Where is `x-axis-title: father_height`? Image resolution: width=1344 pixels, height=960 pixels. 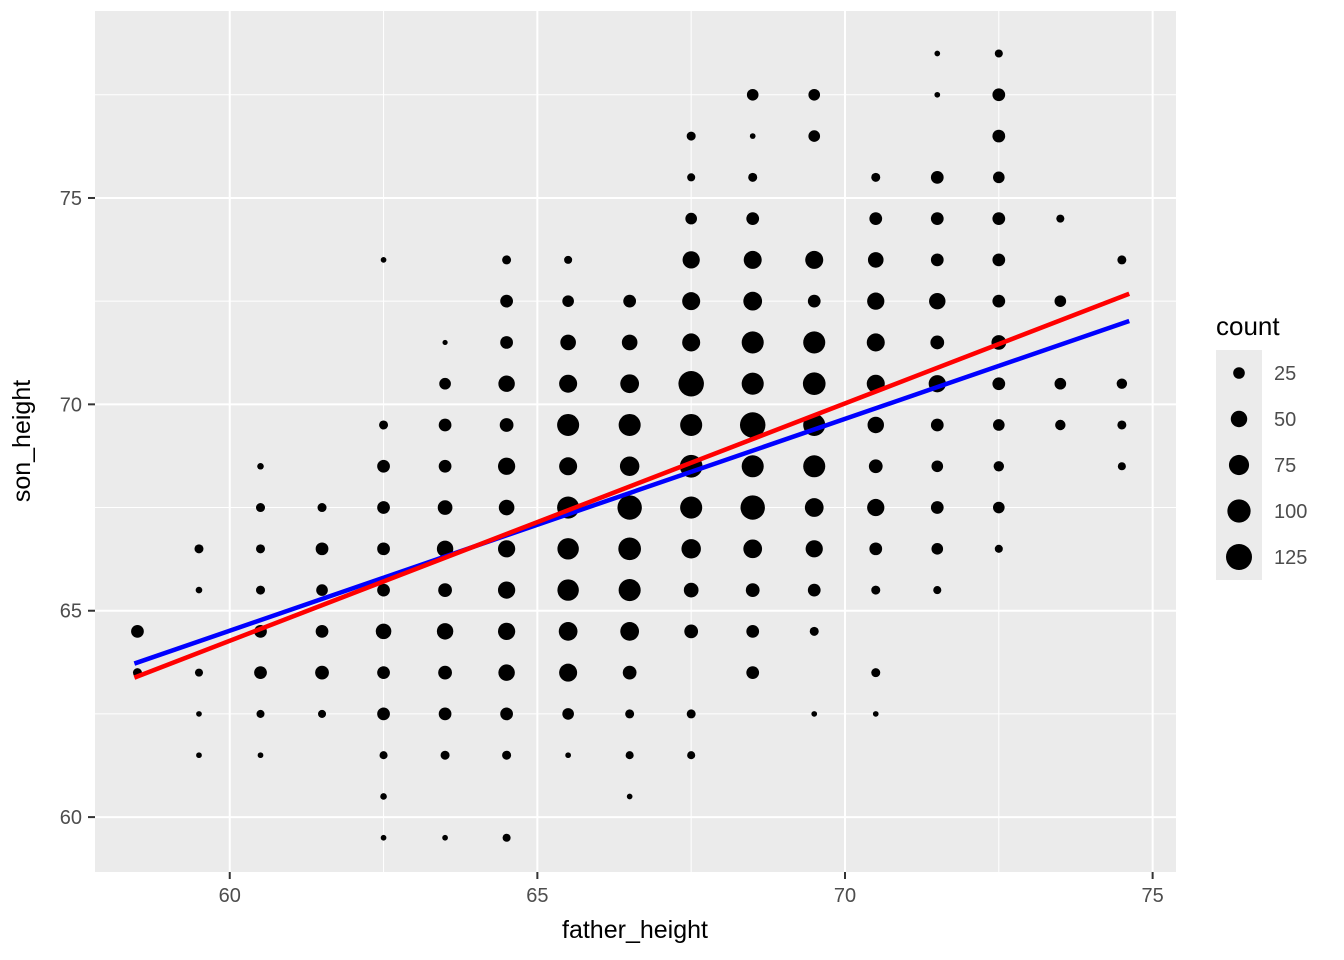 x-axis-title: father_height is located at coordinates (635, 930).